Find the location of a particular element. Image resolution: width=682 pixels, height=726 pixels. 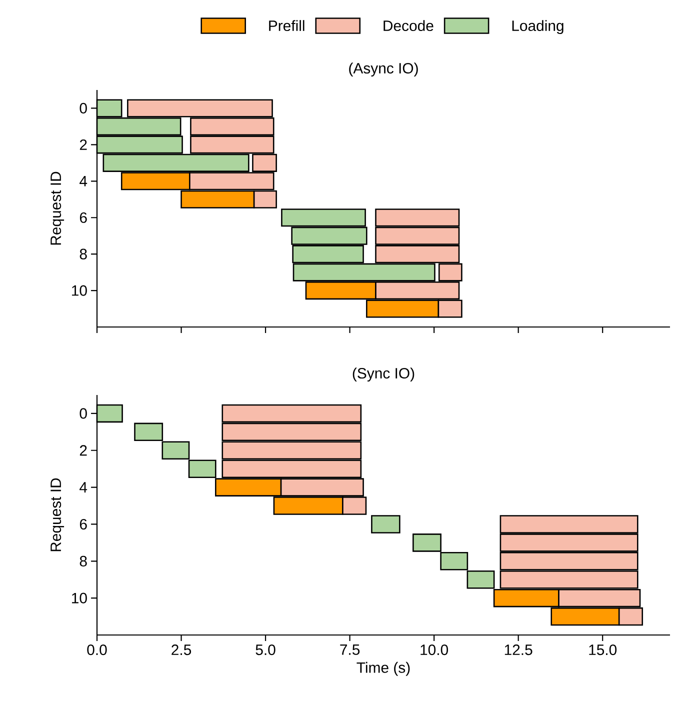

chart-title: (Sync IO) is located at coordinates (383, 375).